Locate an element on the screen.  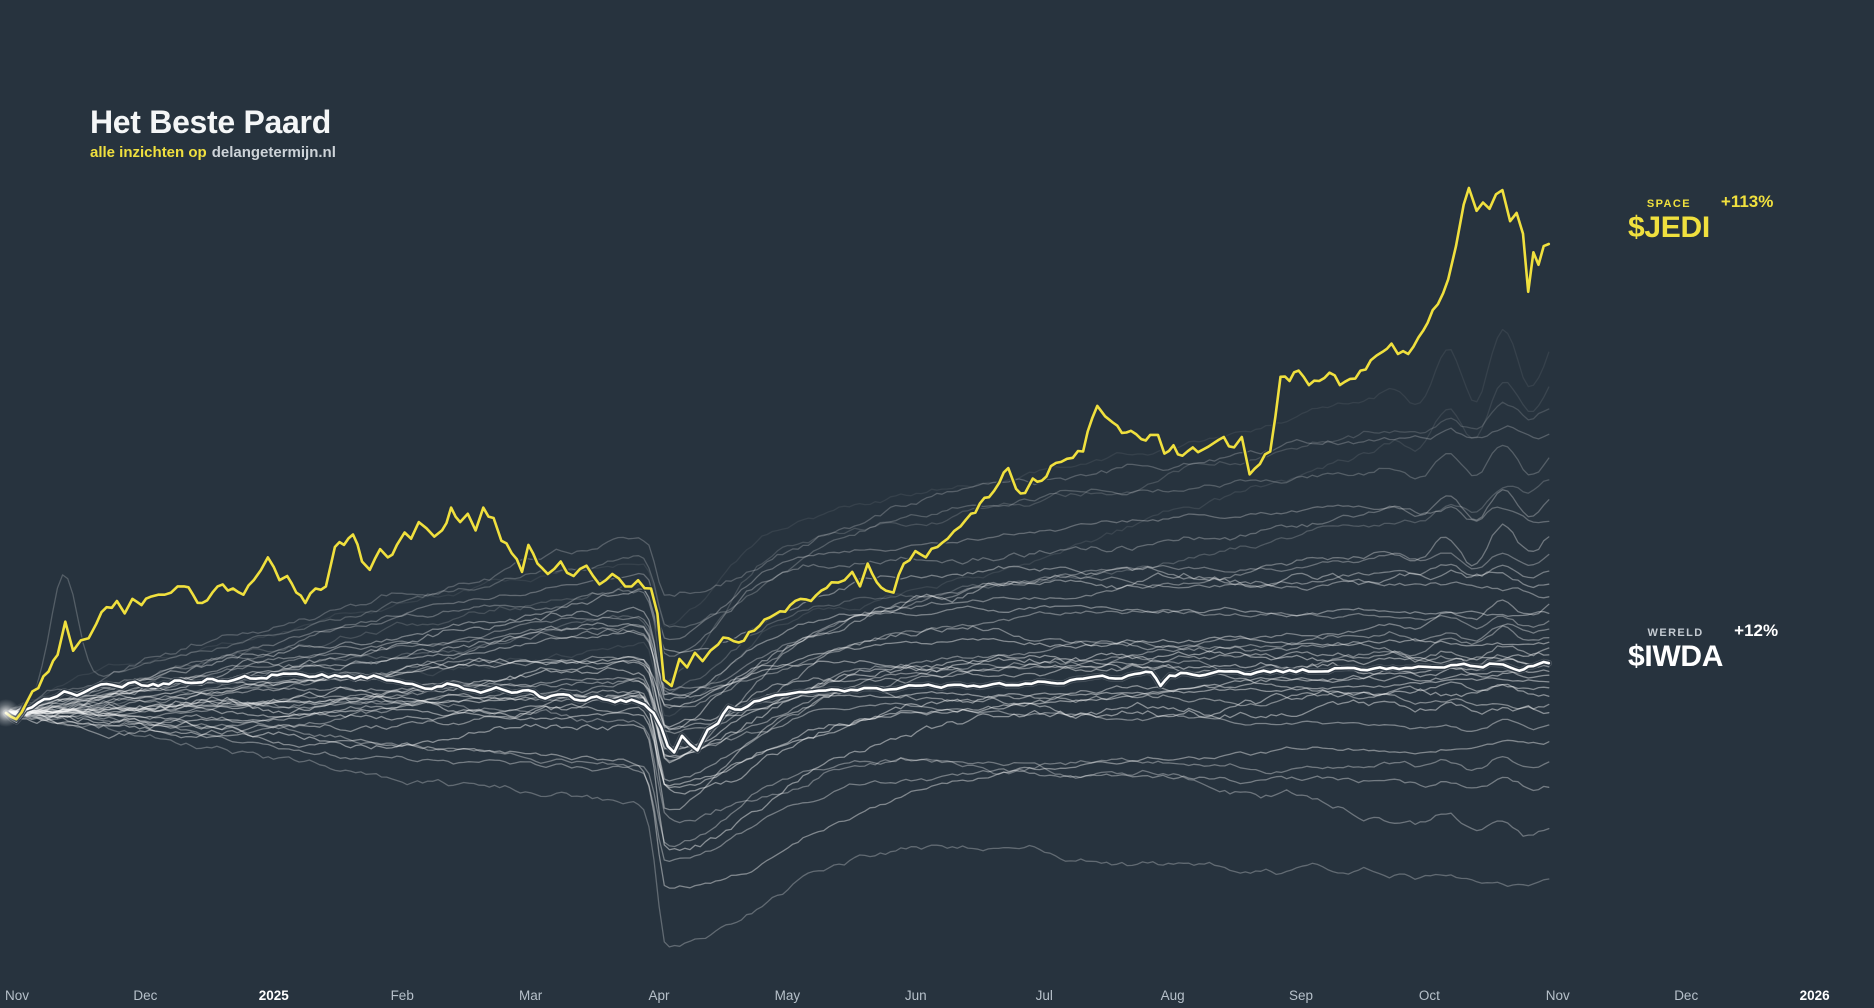
jedi-ticker: $JEDI is located at coordinates (1669, 227).